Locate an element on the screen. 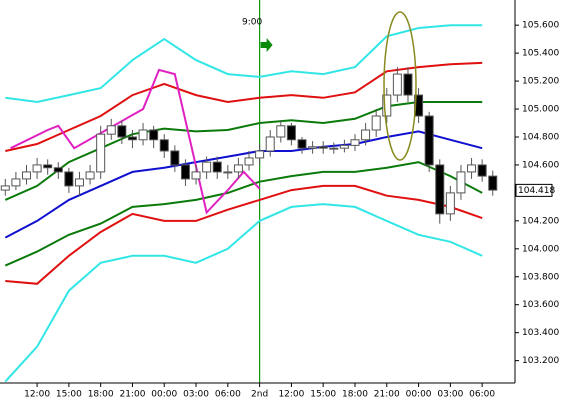 This screenshot has height=400, width=565. y-tick-label: 104.800 is located at coordinates (540, 137).